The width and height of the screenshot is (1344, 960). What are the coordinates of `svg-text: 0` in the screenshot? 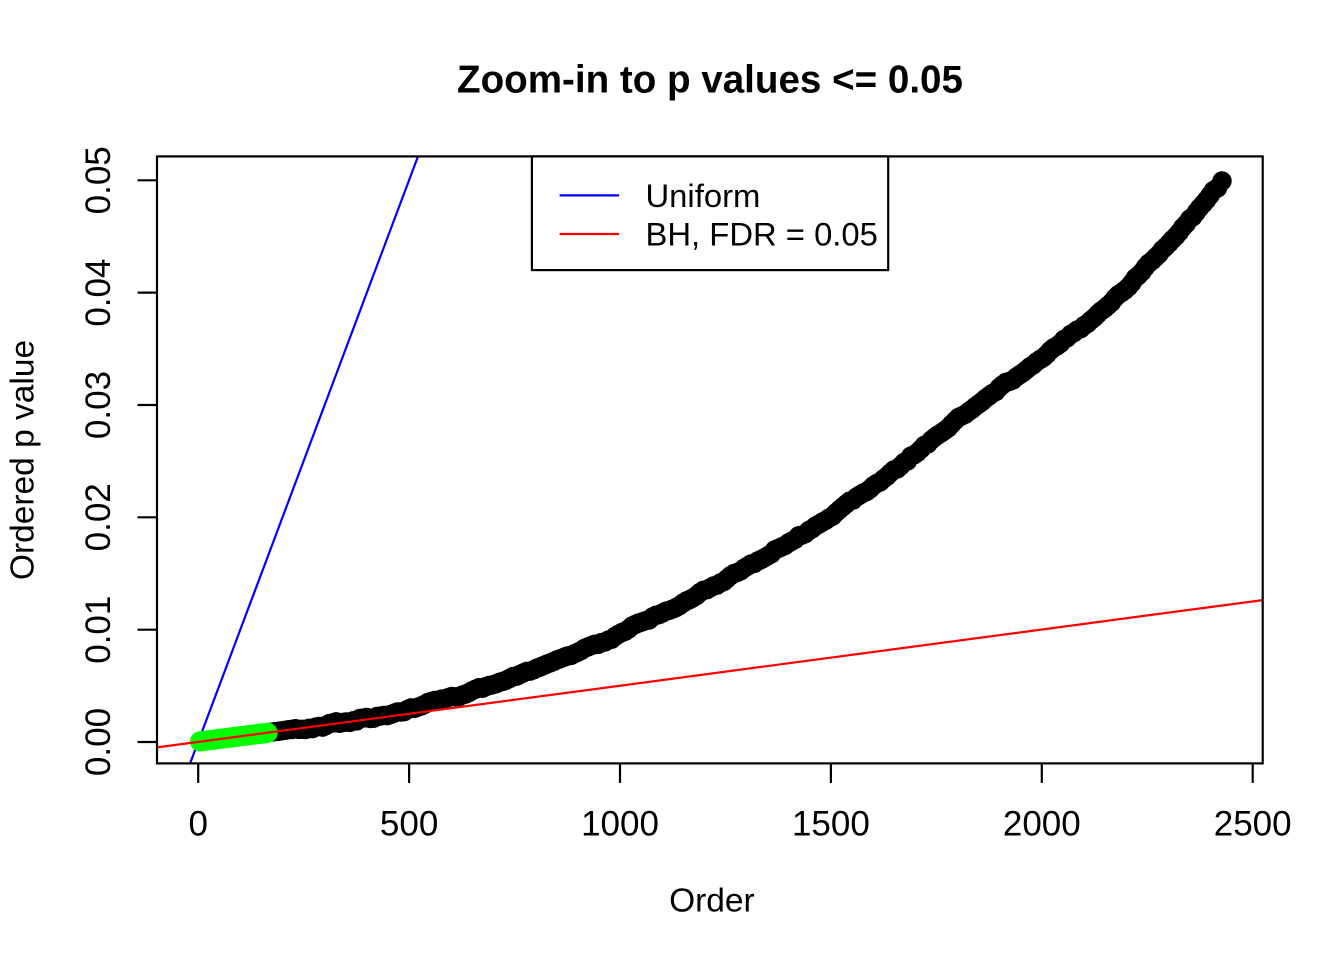 It's located at (197, 824).